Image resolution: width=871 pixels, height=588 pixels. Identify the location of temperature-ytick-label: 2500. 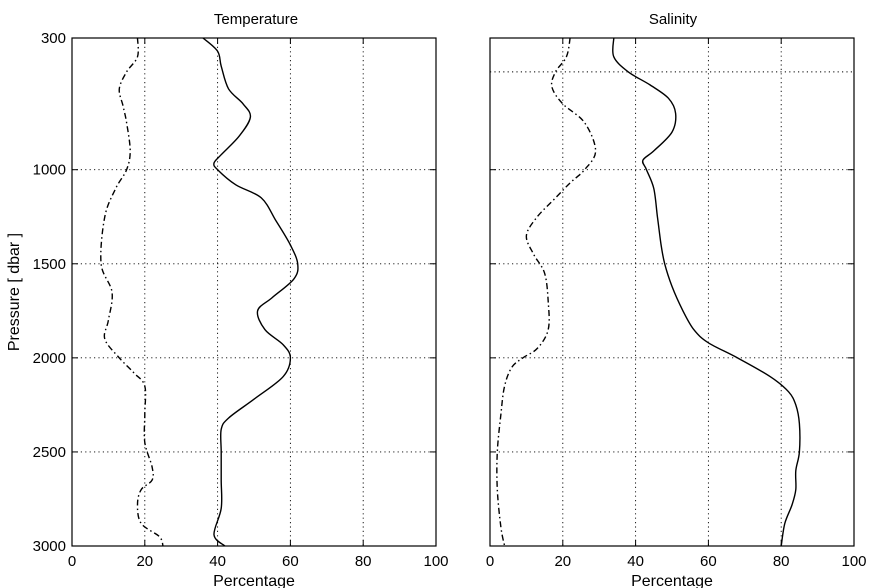
(49, 452).